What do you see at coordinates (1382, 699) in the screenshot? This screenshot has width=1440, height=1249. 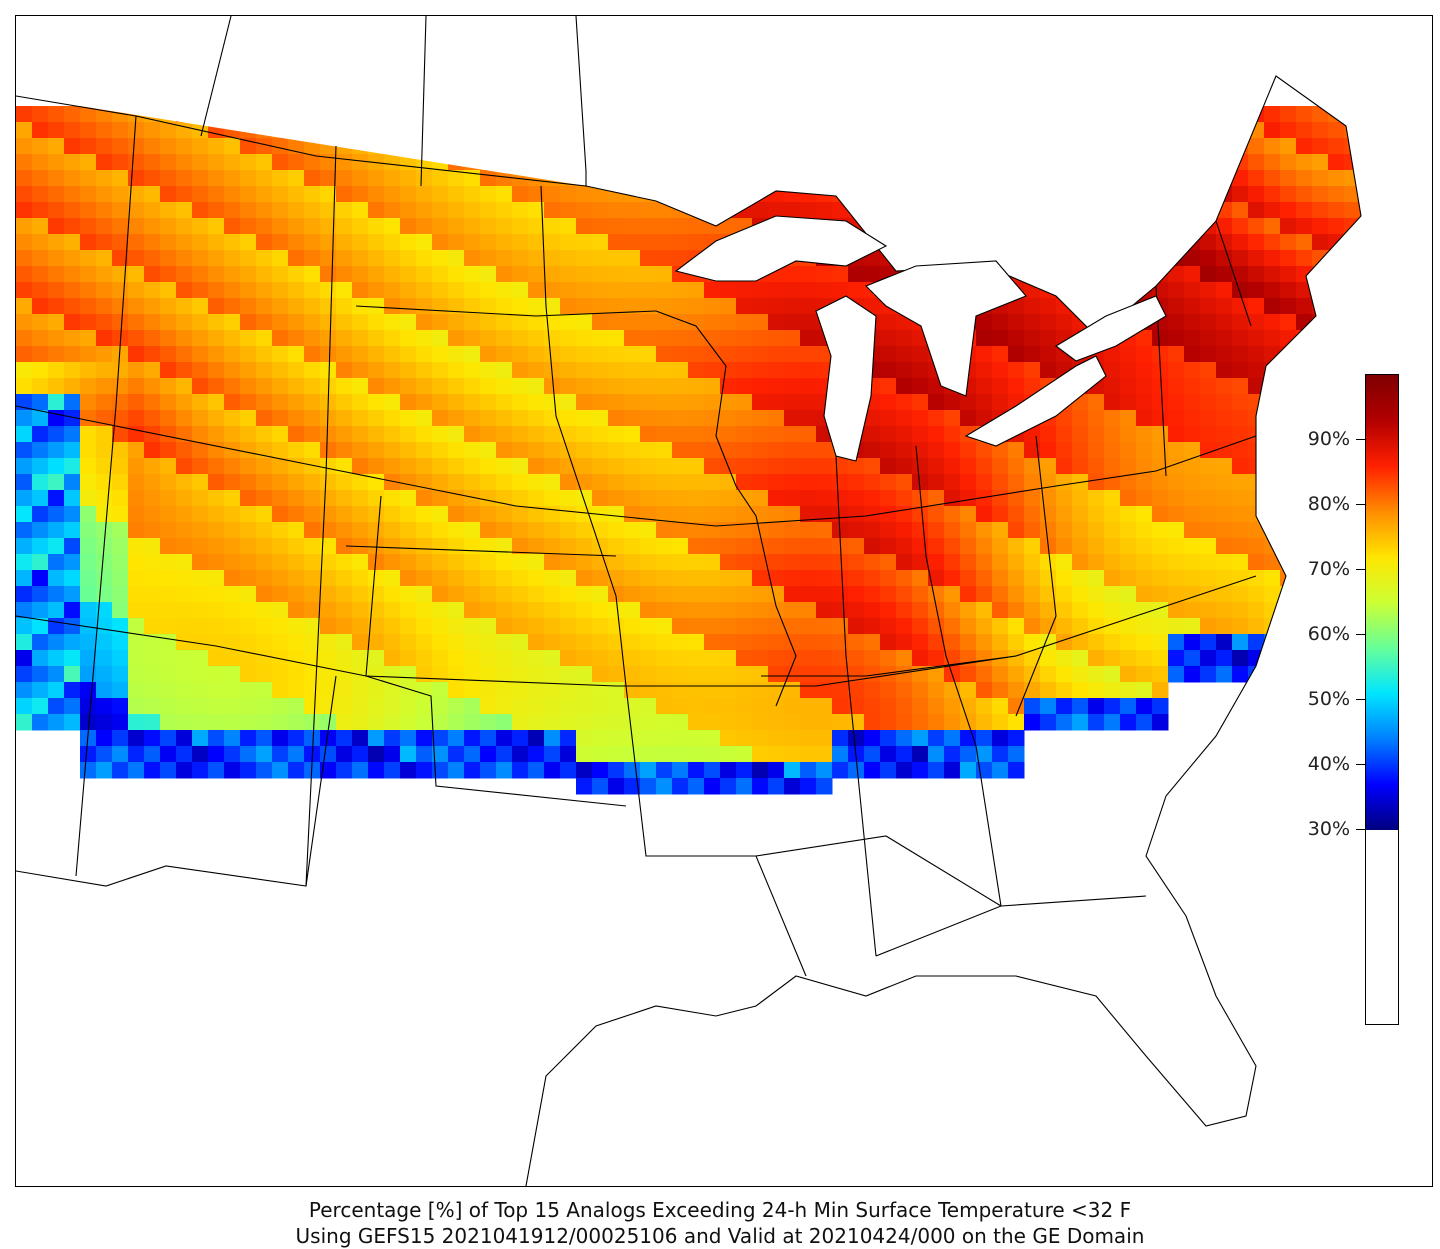 I see `colorbar` at bounding box center [1382, 699].